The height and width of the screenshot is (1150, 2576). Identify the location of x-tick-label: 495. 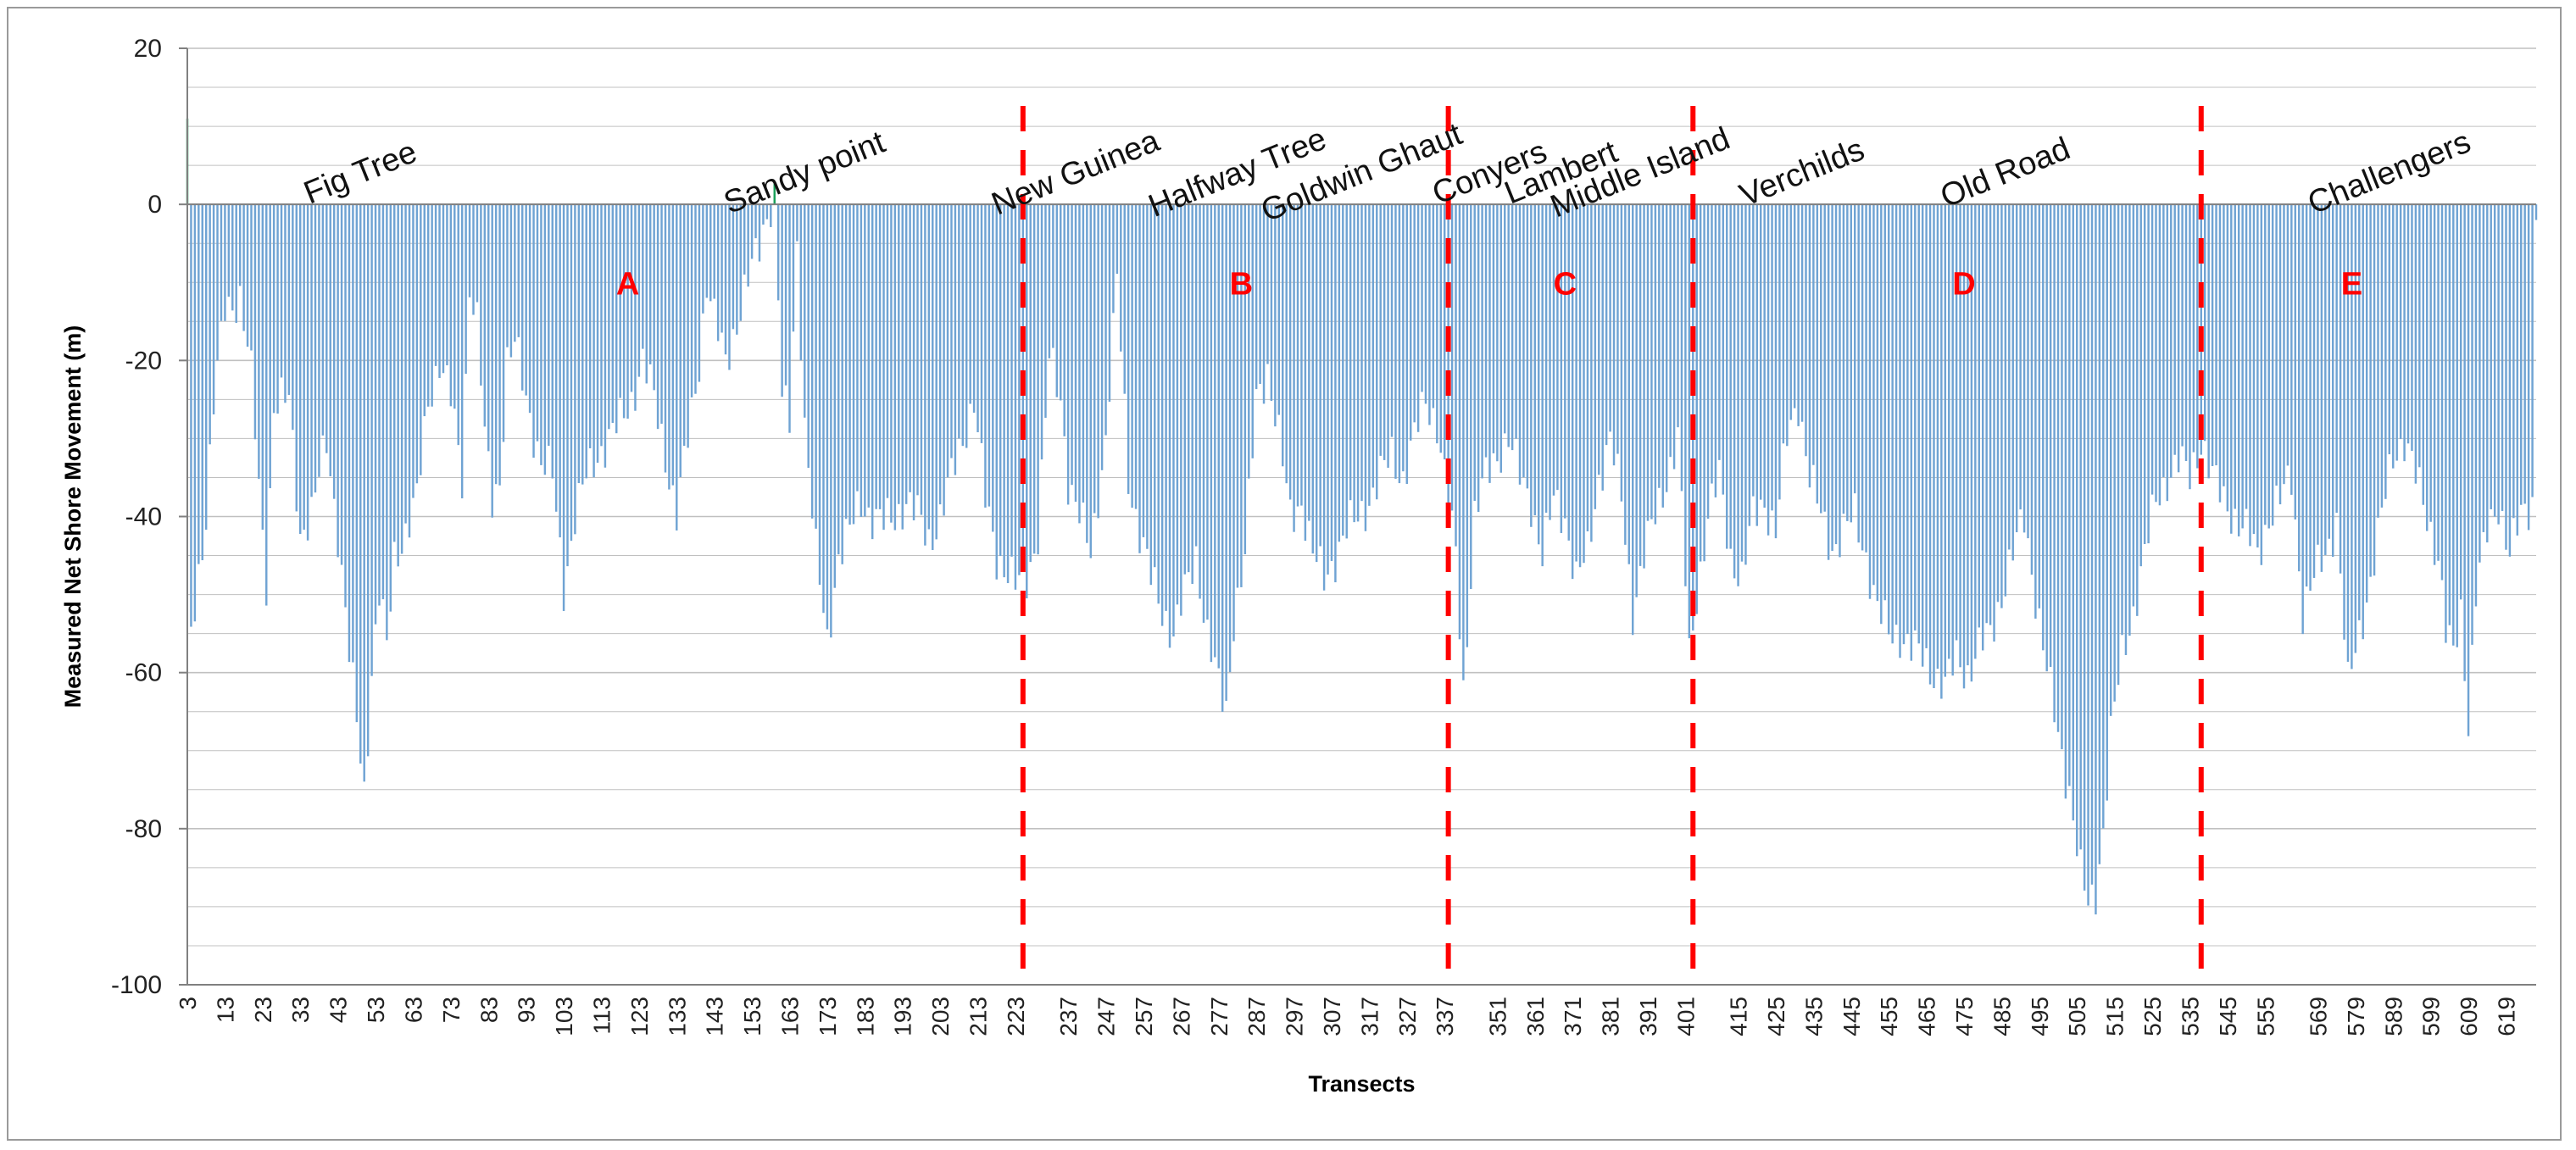
(2040, 1016).